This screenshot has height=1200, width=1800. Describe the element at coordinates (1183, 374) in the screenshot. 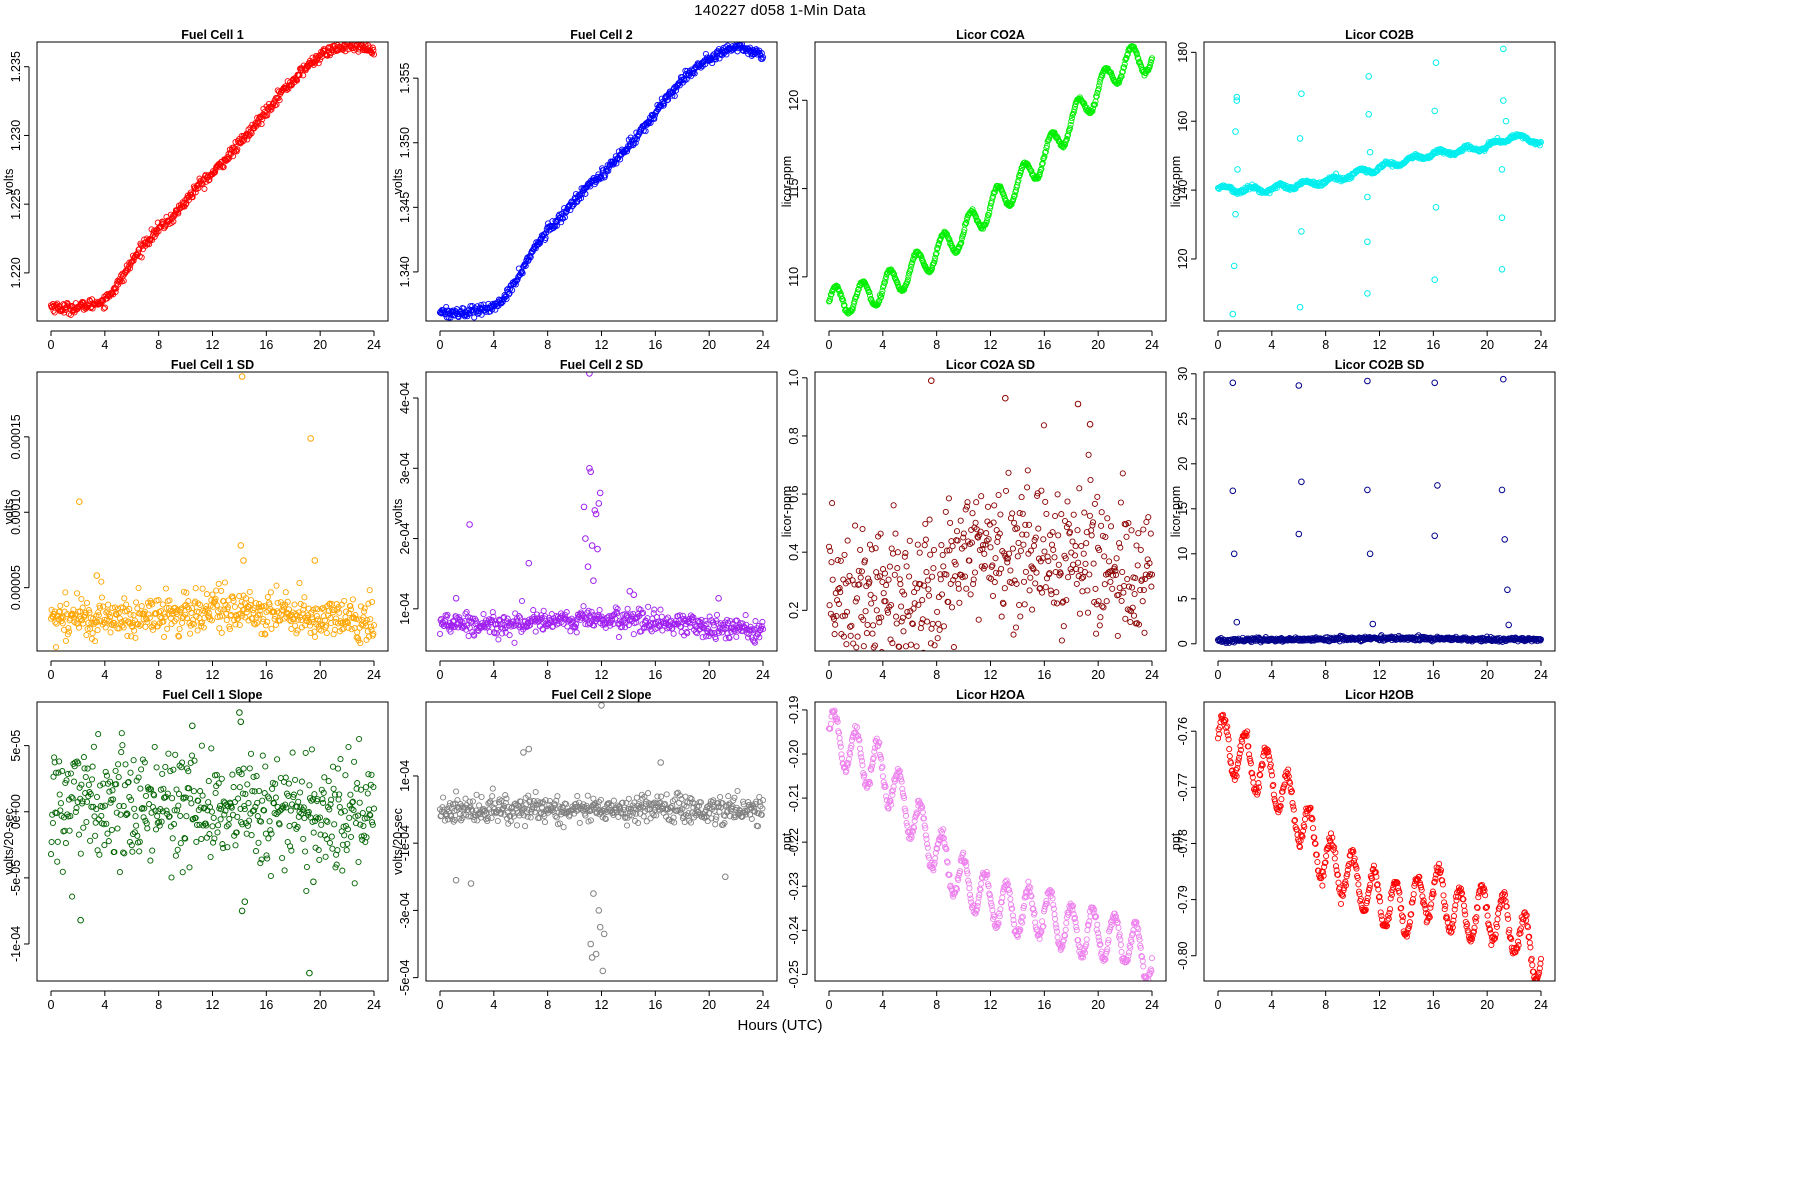

I see `y-tick-label: 30` at that location.